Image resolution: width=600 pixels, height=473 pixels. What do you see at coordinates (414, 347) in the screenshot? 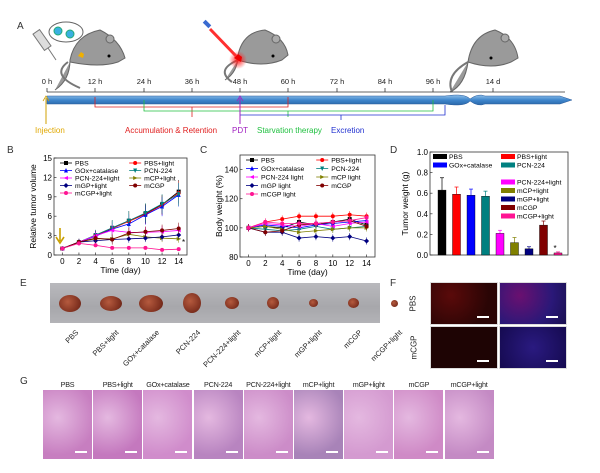
I see `row-label-mcgp: mCGP` at bounding box center [414, 347].